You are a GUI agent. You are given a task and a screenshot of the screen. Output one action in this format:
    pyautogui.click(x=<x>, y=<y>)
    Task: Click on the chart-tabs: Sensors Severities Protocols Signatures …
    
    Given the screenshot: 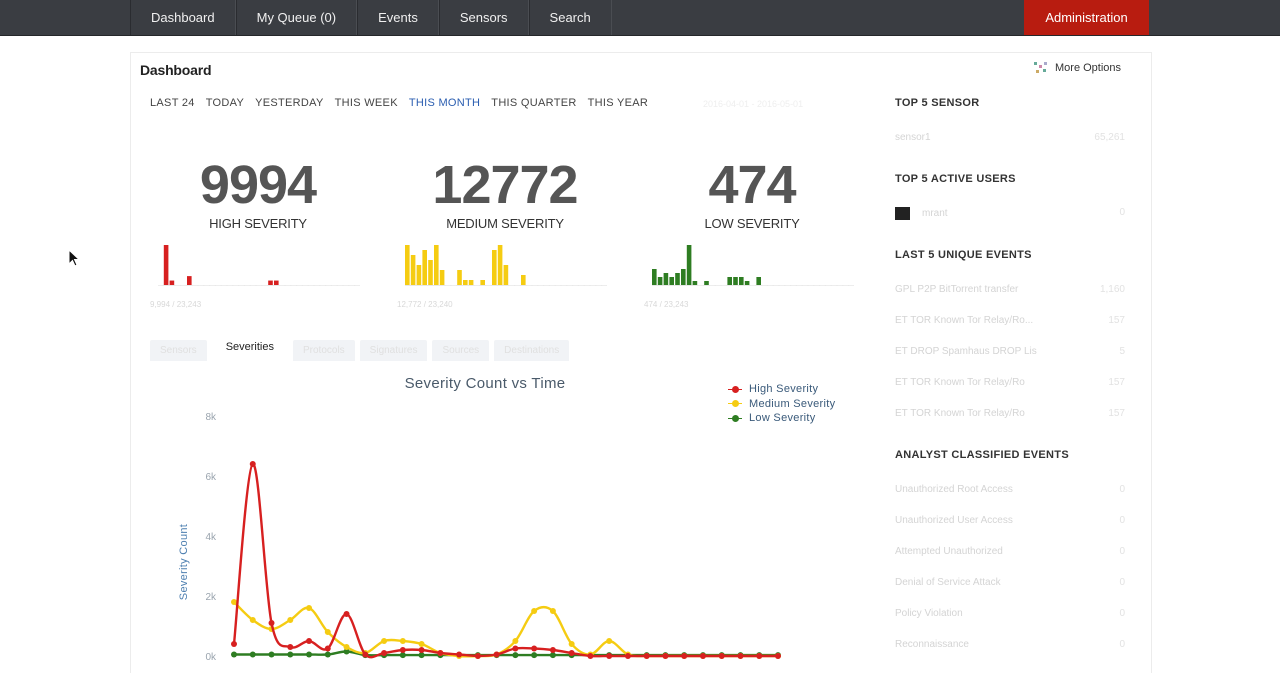 What is the action you would take?
    pyautogui.click(x=362, y=350)
    